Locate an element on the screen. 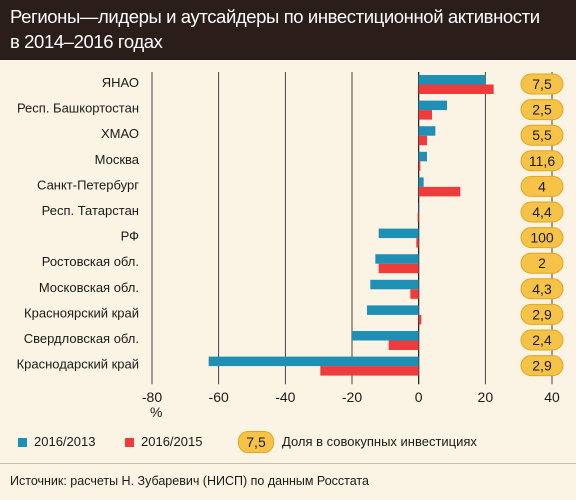 The image size is (576, 500). category-label: Санкт-Петербург is located at coordinates (88, 184).